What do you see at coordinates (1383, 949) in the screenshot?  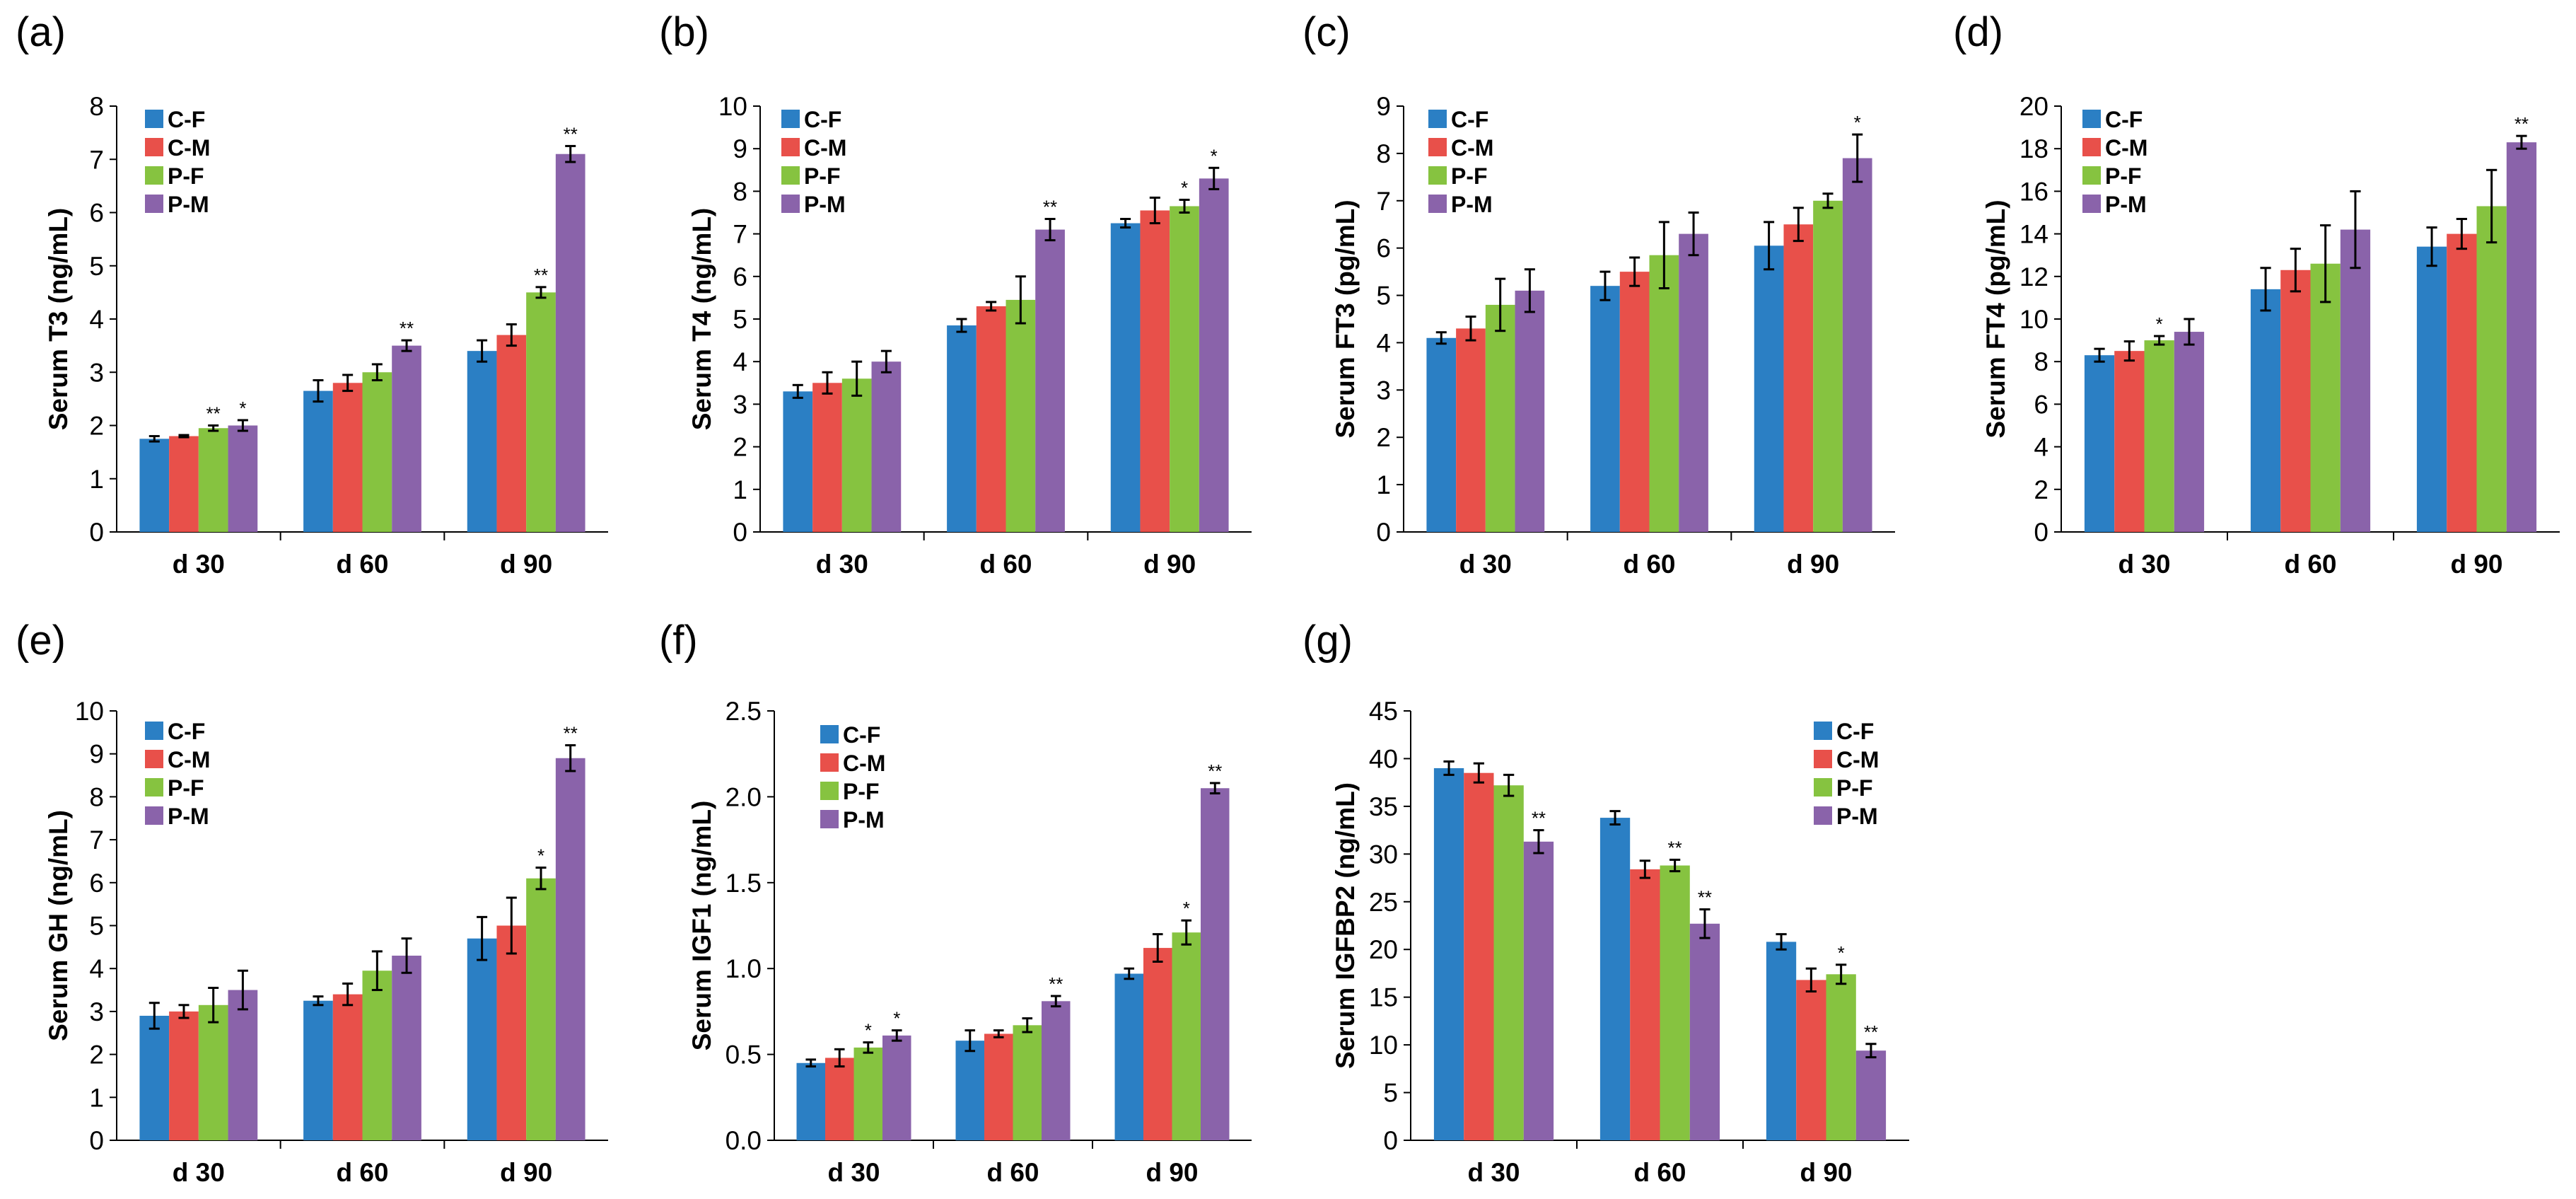 I see `y-tick-label: 20` at bounding box center [1383, 949].